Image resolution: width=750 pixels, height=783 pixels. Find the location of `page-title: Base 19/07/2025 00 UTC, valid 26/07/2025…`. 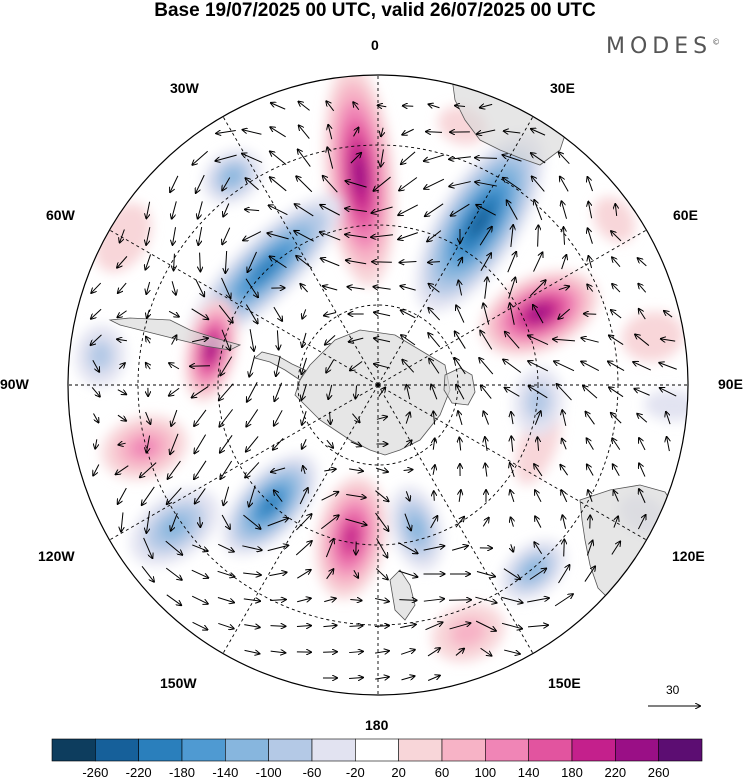

page-title: Base 19/07/2025 00 UTC, valid 26/07/2025… is located at coordinates (375, 10).